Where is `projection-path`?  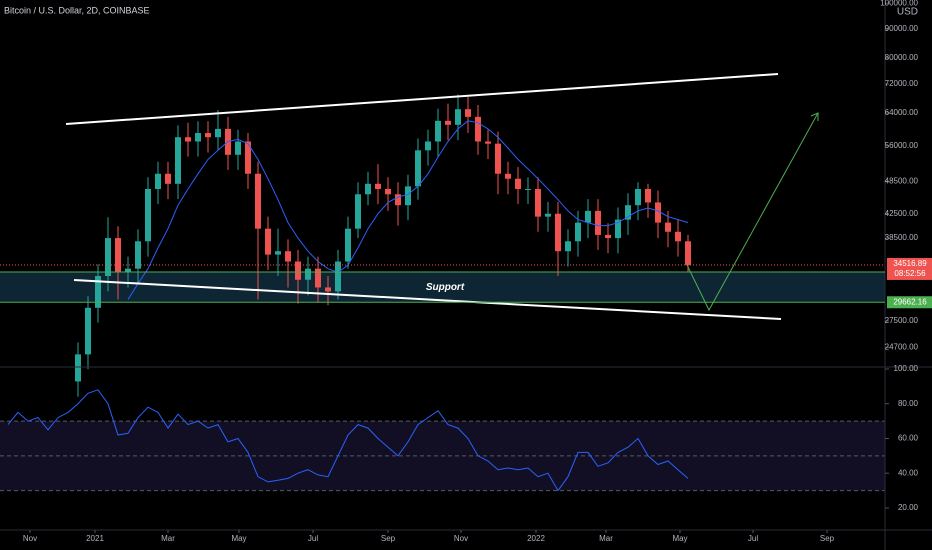
projection-path is located at coordinates (752, 212).